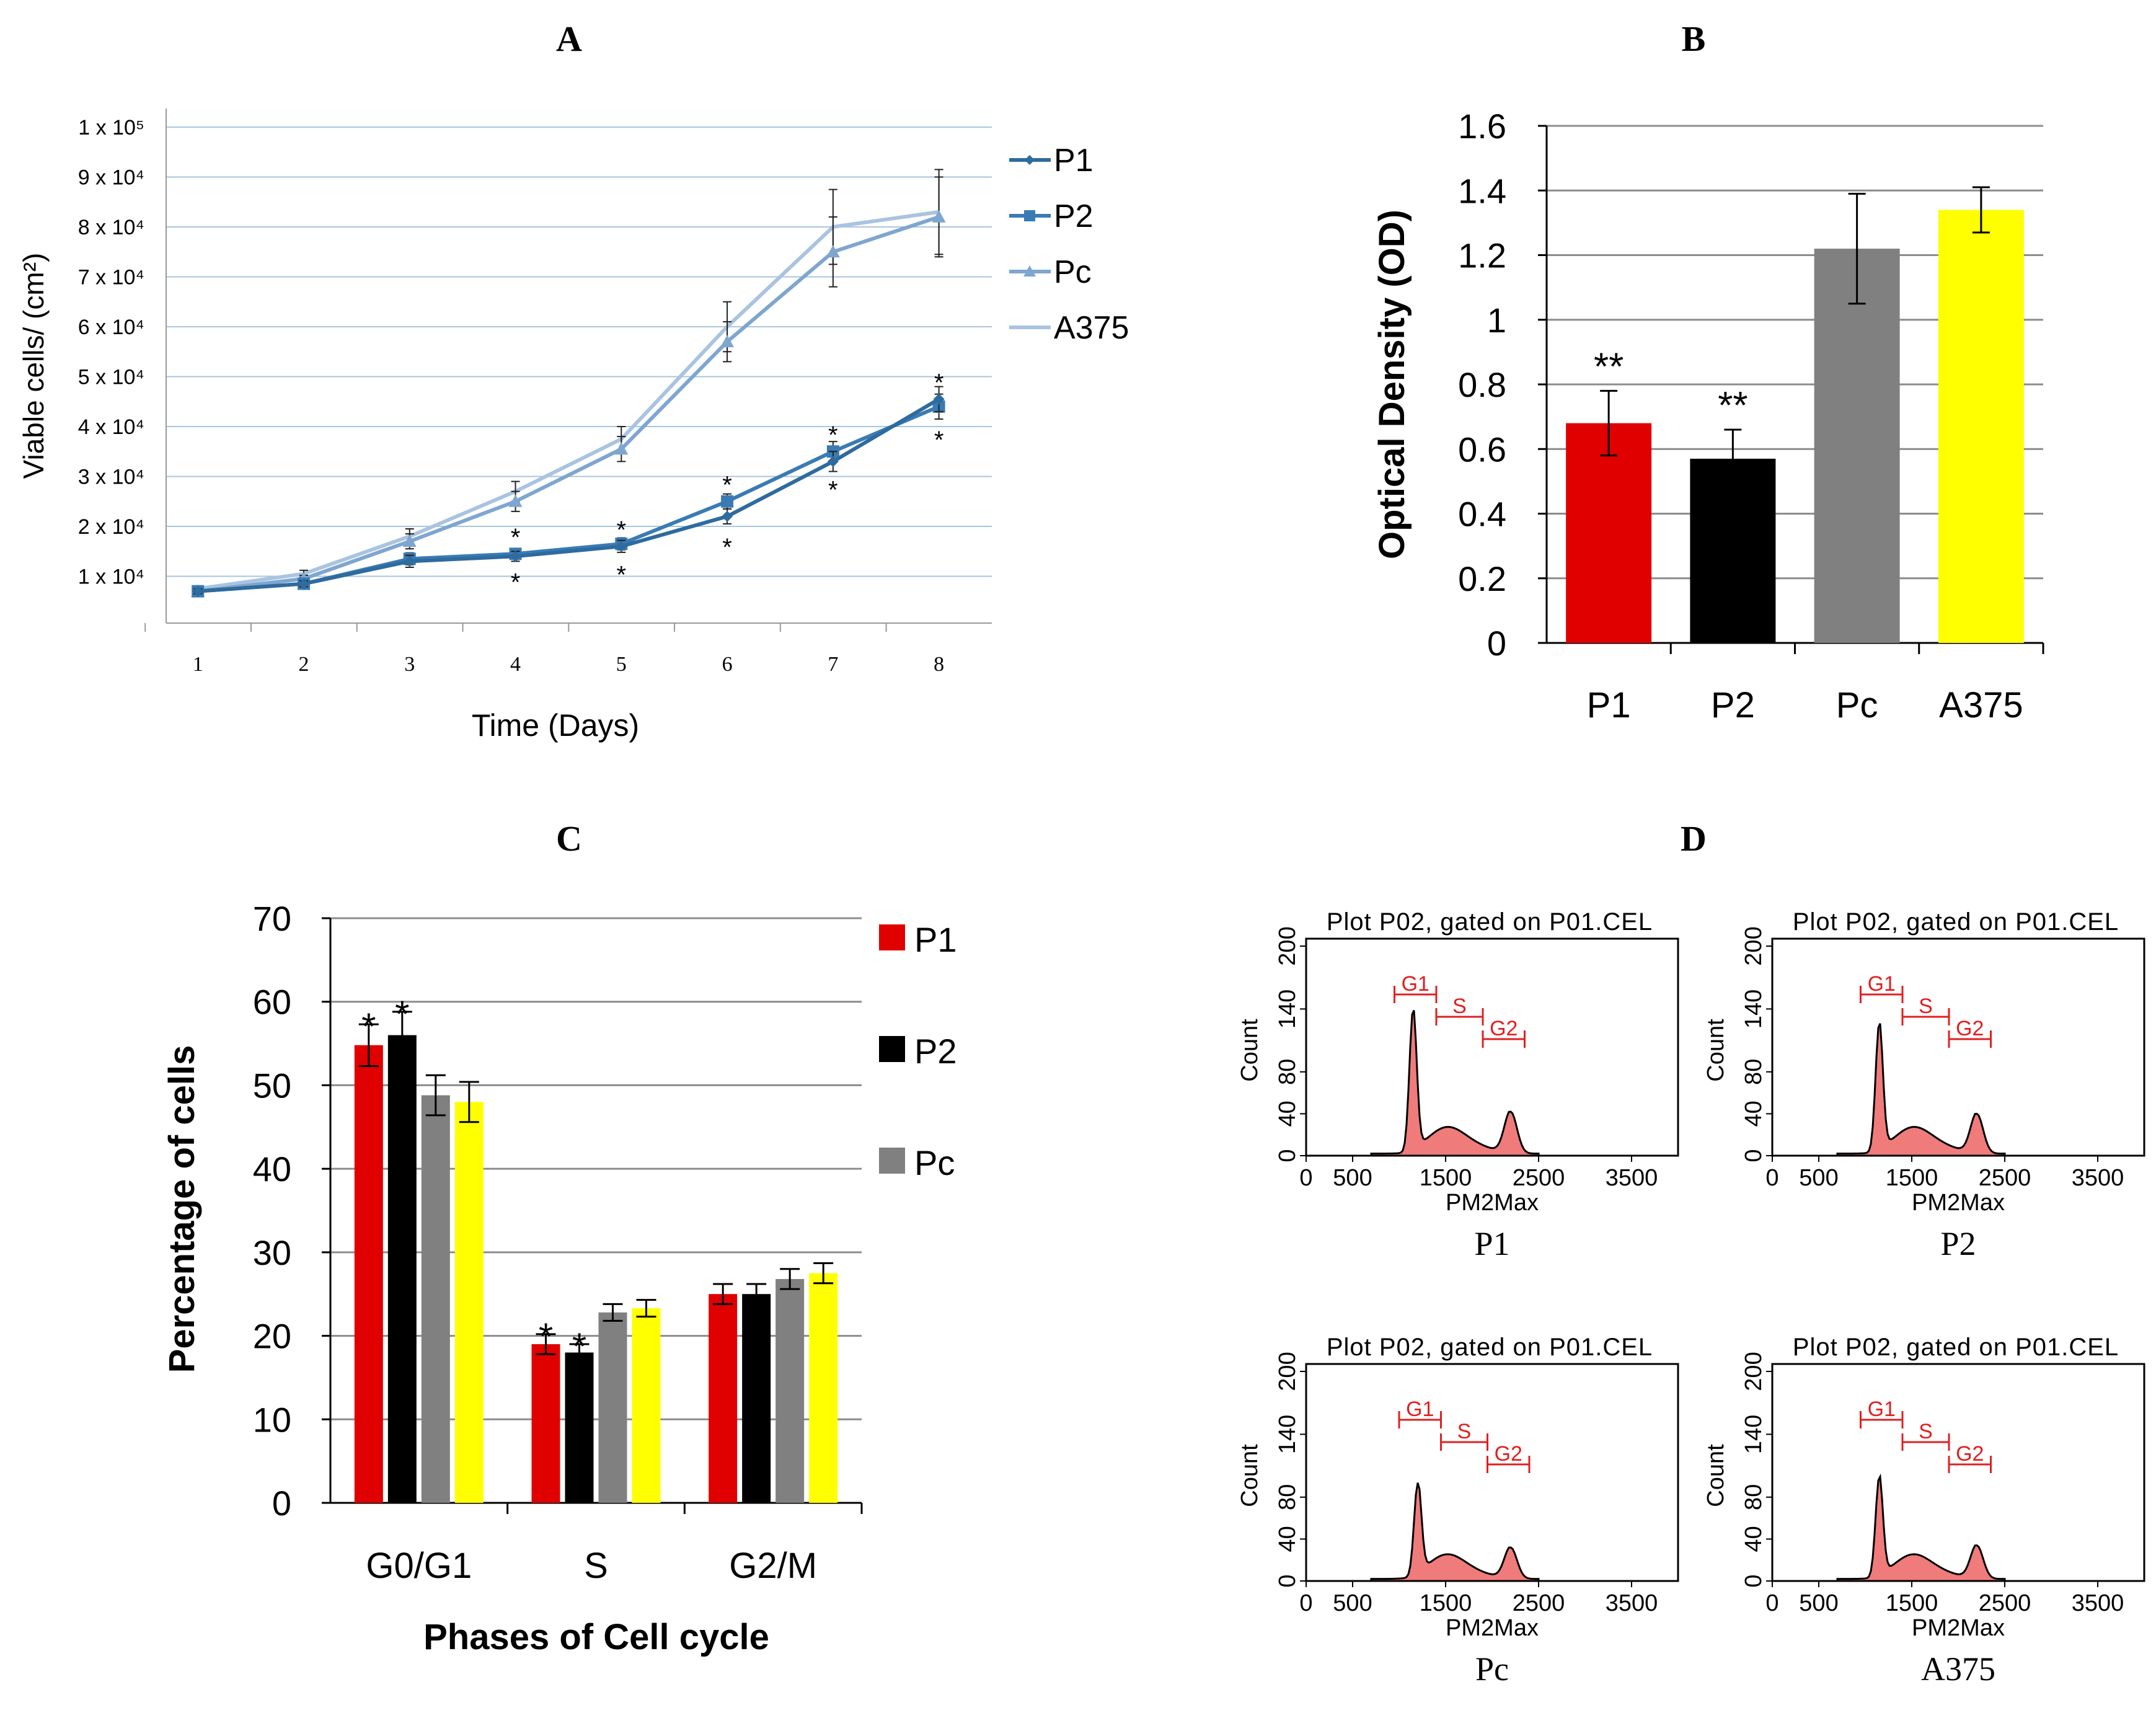 The image size is (2156, 1718). I want to click on plot-caption: P2, so click(1958, 1243).